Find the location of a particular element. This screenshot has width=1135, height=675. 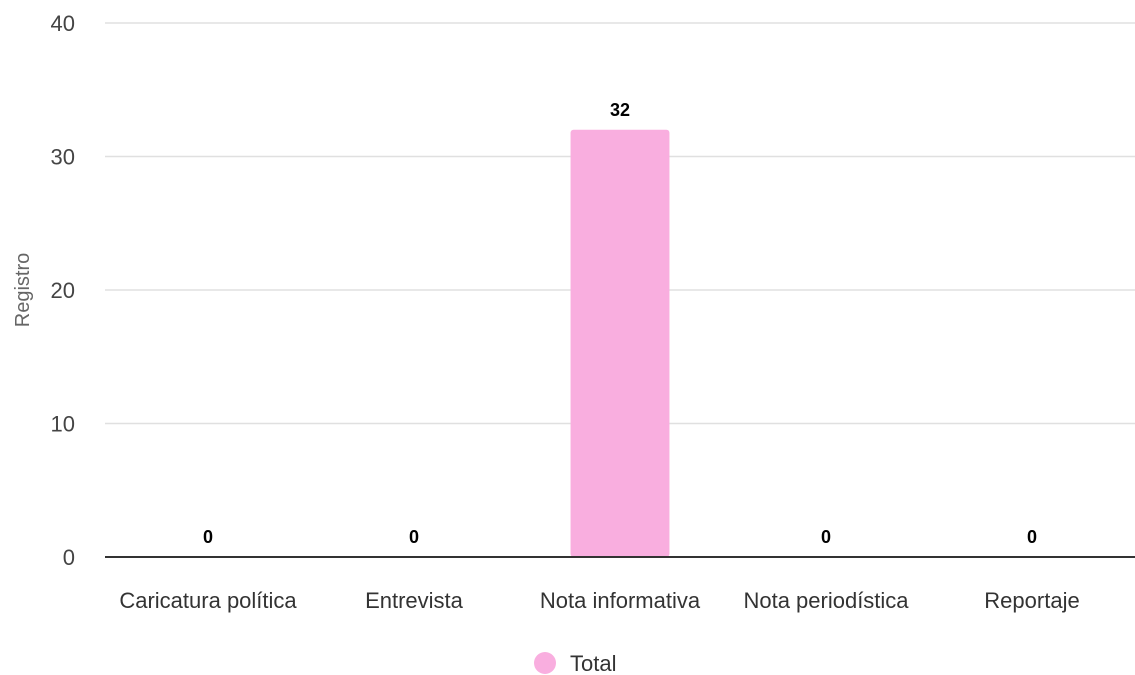

legend-swatch-total is located at coordinates (545, 663).